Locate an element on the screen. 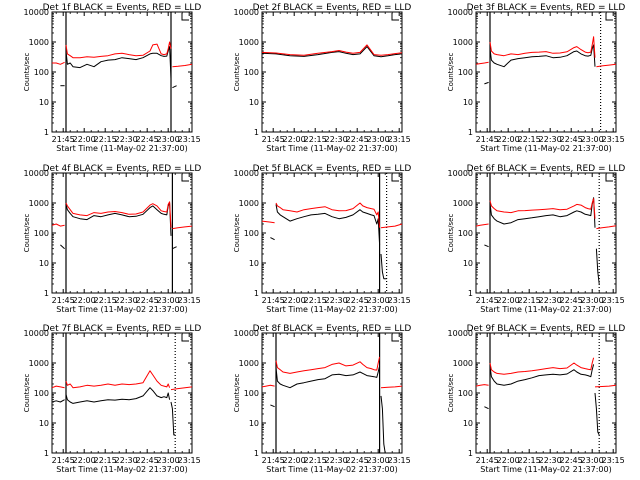 The image size is (640, 480). panel-title: Det 6f BLACK = Events, RED = LLD is located at coordinates (546, 169).